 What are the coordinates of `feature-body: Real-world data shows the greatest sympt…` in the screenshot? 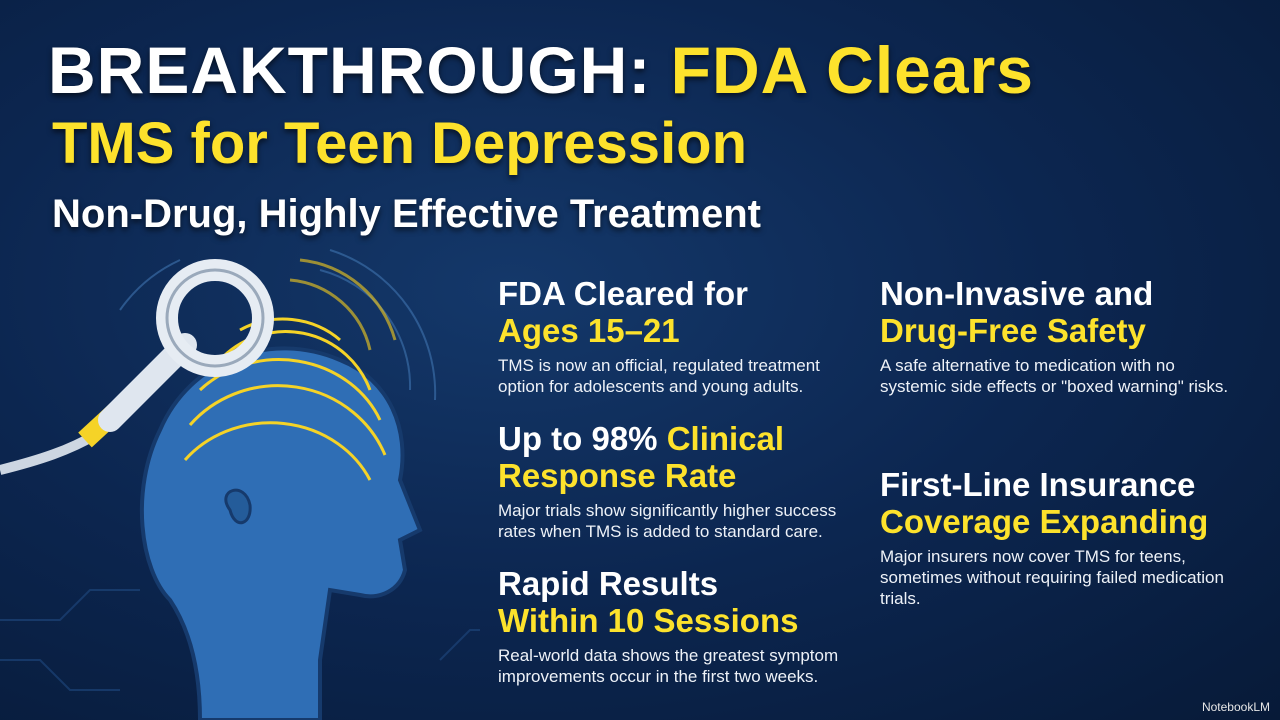 It's located at (668, 666).